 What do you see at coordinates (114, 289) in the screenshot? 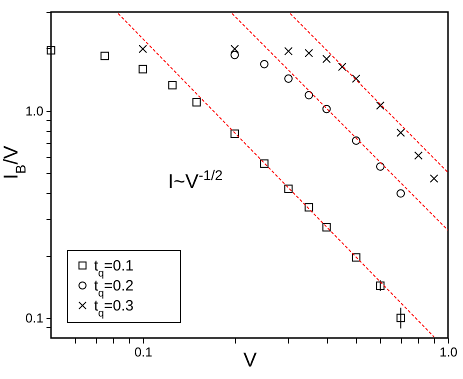
I see `legend-label: t$_{q}$=0.2` at bounding box center [114, 289].